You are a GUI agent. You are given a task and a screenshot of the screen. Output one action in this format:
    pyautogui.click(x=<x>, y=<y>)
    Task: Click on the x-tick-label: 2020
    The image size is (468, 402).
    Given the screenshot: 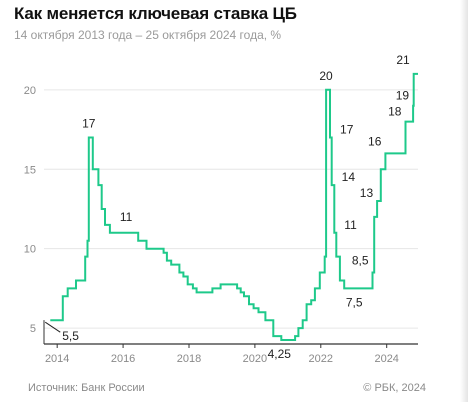 What is the action you would take?
    pyautogui.click(x=255, y=359)
    